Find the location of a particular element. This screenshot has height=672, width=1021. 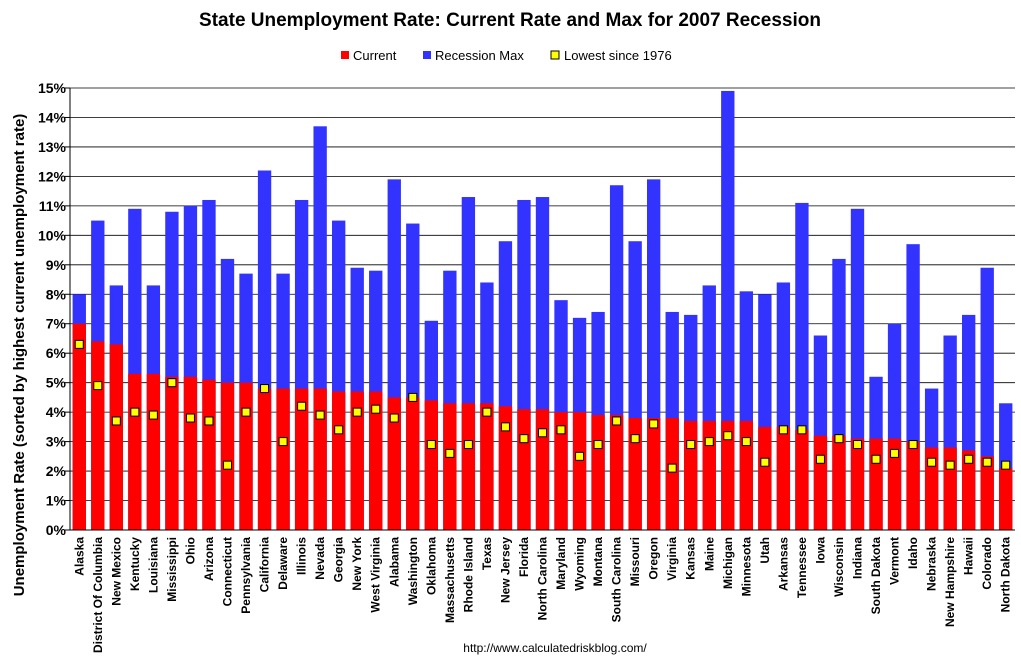

y-tick-label: 11% is located at coordinates (53, 206).